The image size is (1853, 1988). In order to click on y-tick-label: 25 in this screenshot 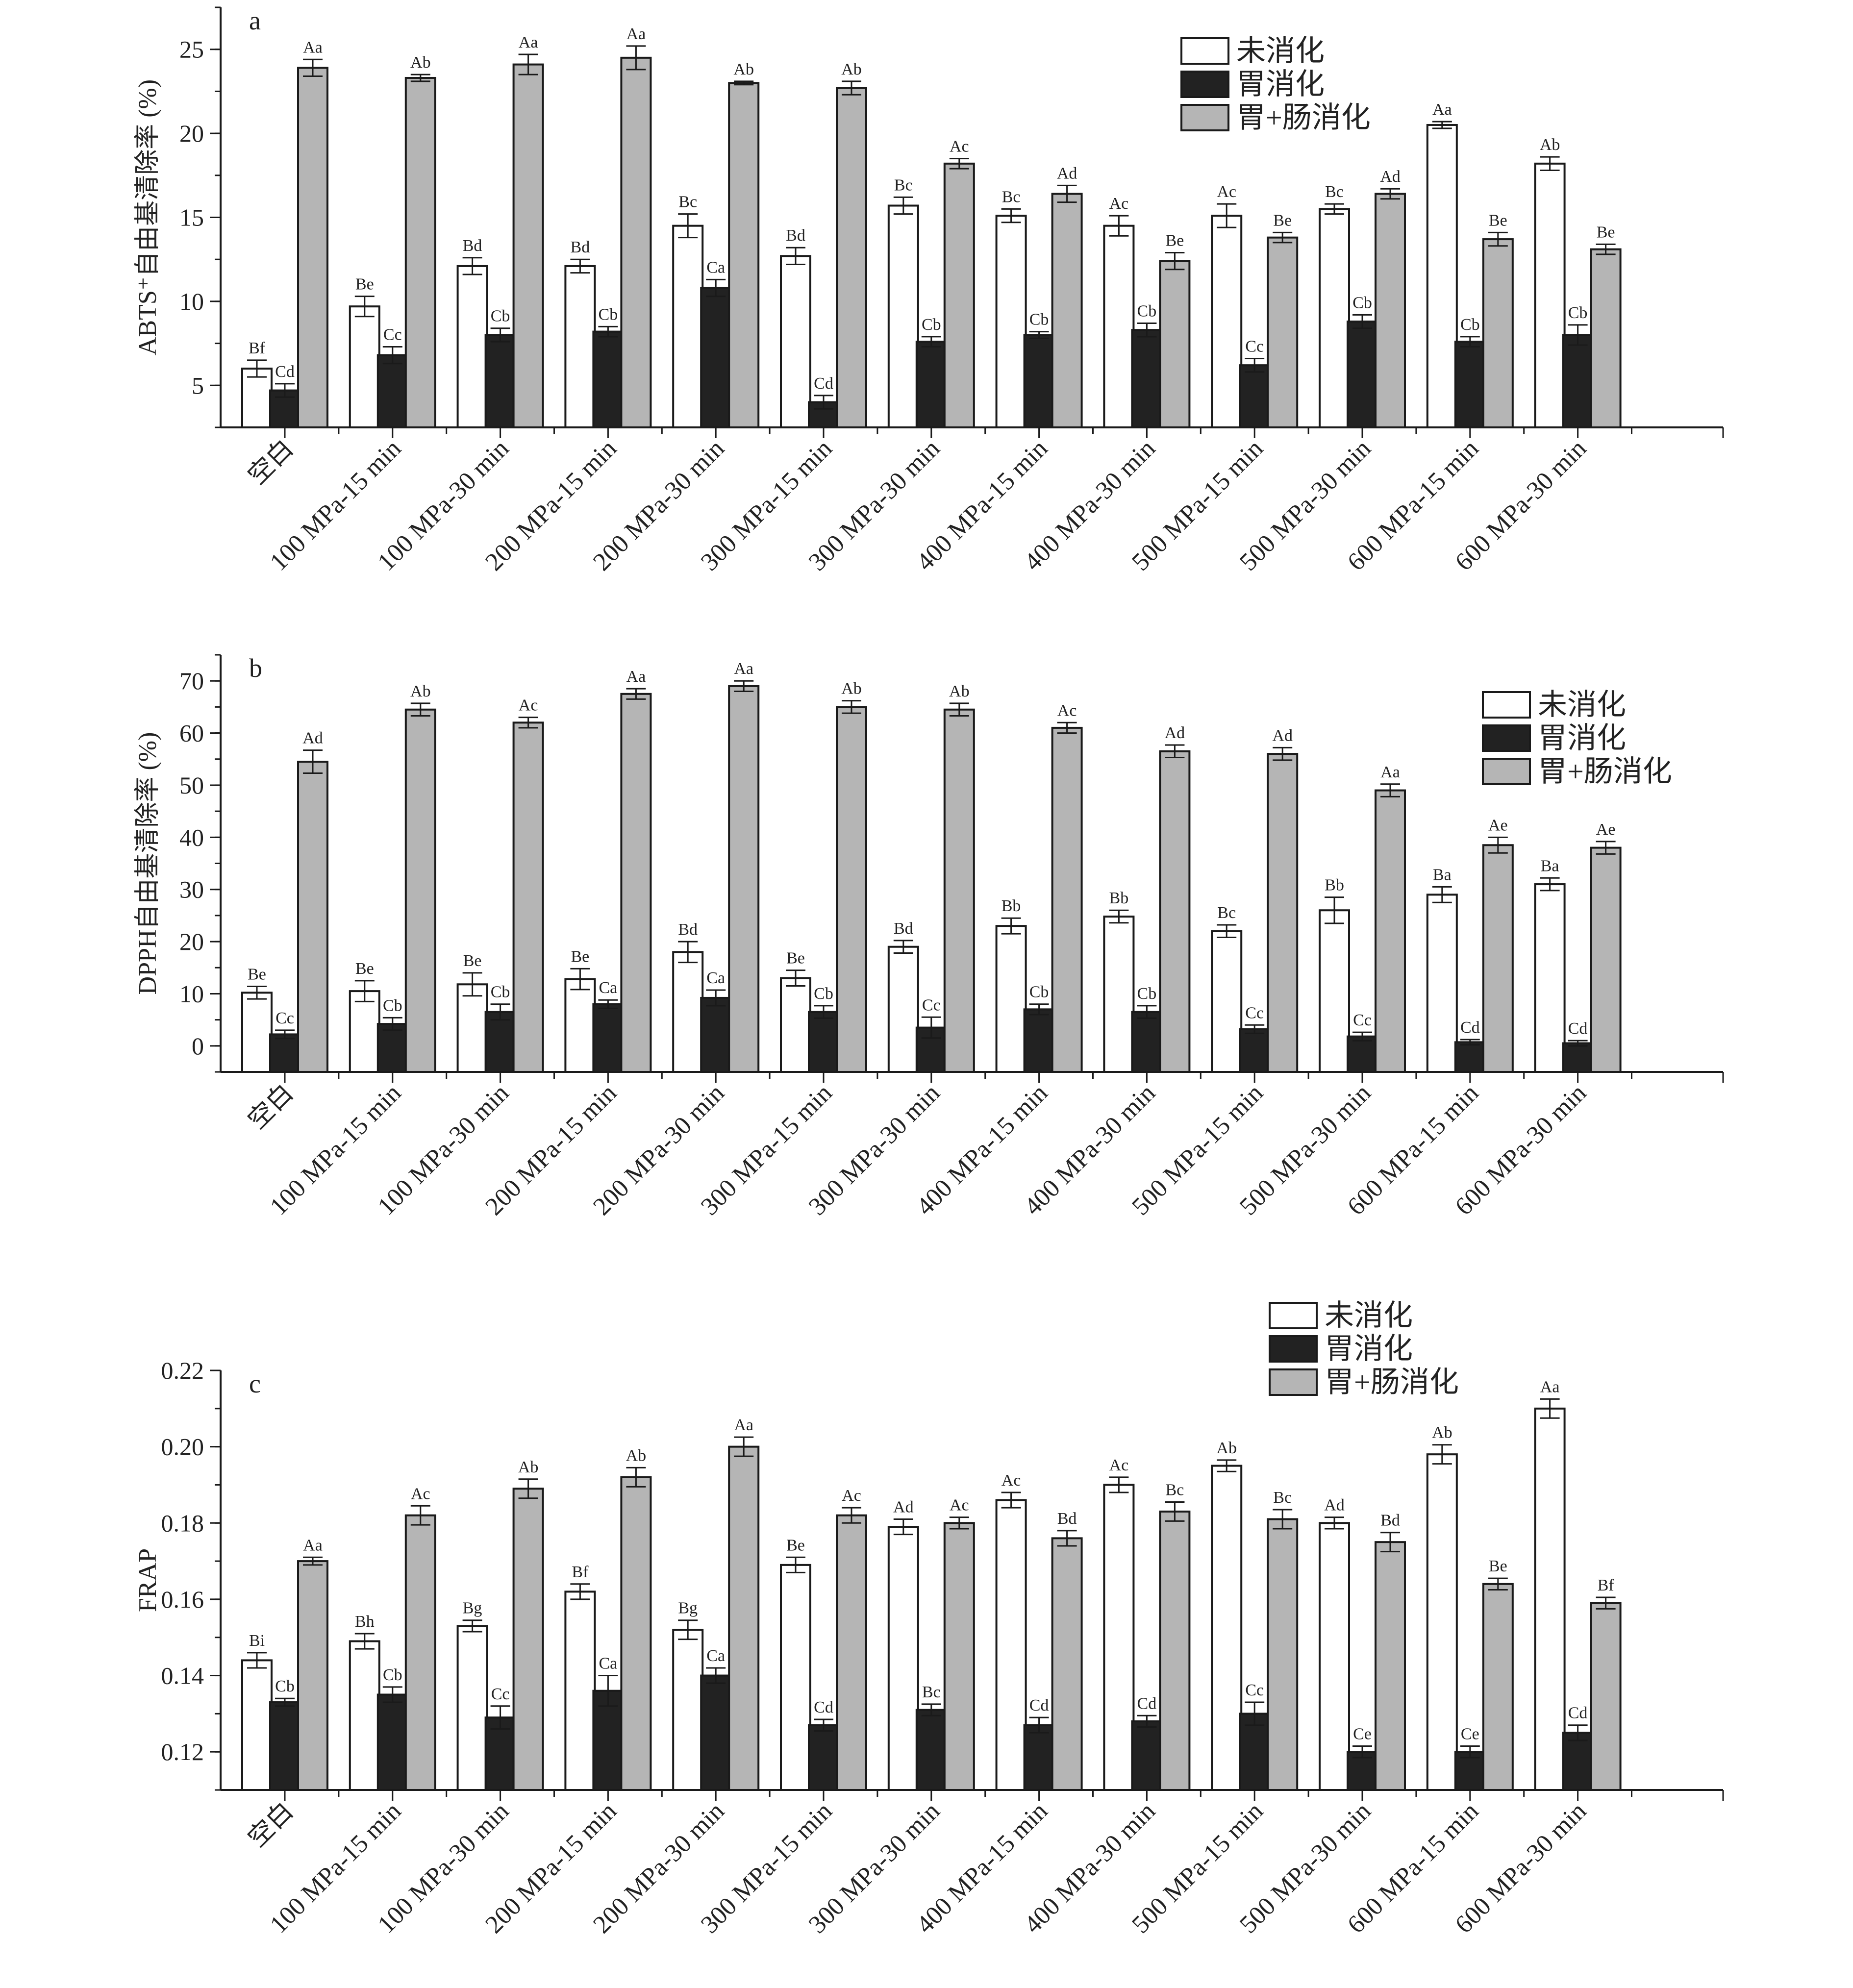, I will do `click(191, 49)`.